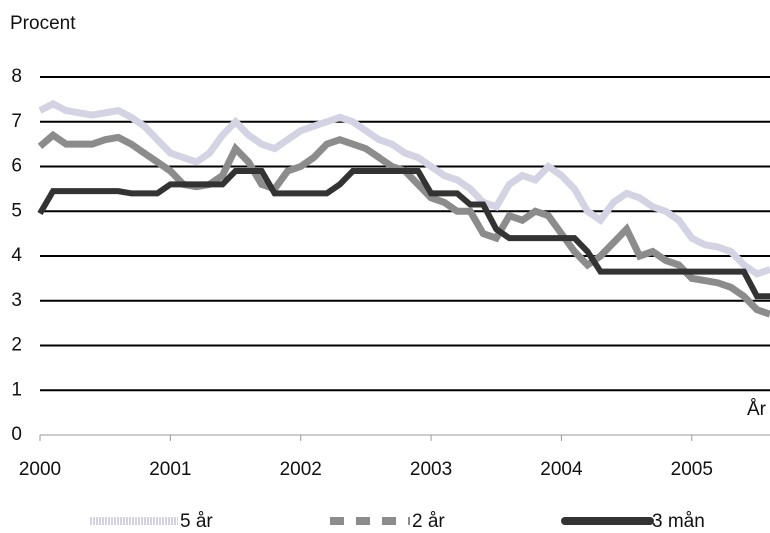 Image resolution: width=770 pixels, height=533 pixels. What do you see at coordinates (678, 521) in the screenshot?
I see `legend-label: 3 mån` at bounding box center [678, 521].